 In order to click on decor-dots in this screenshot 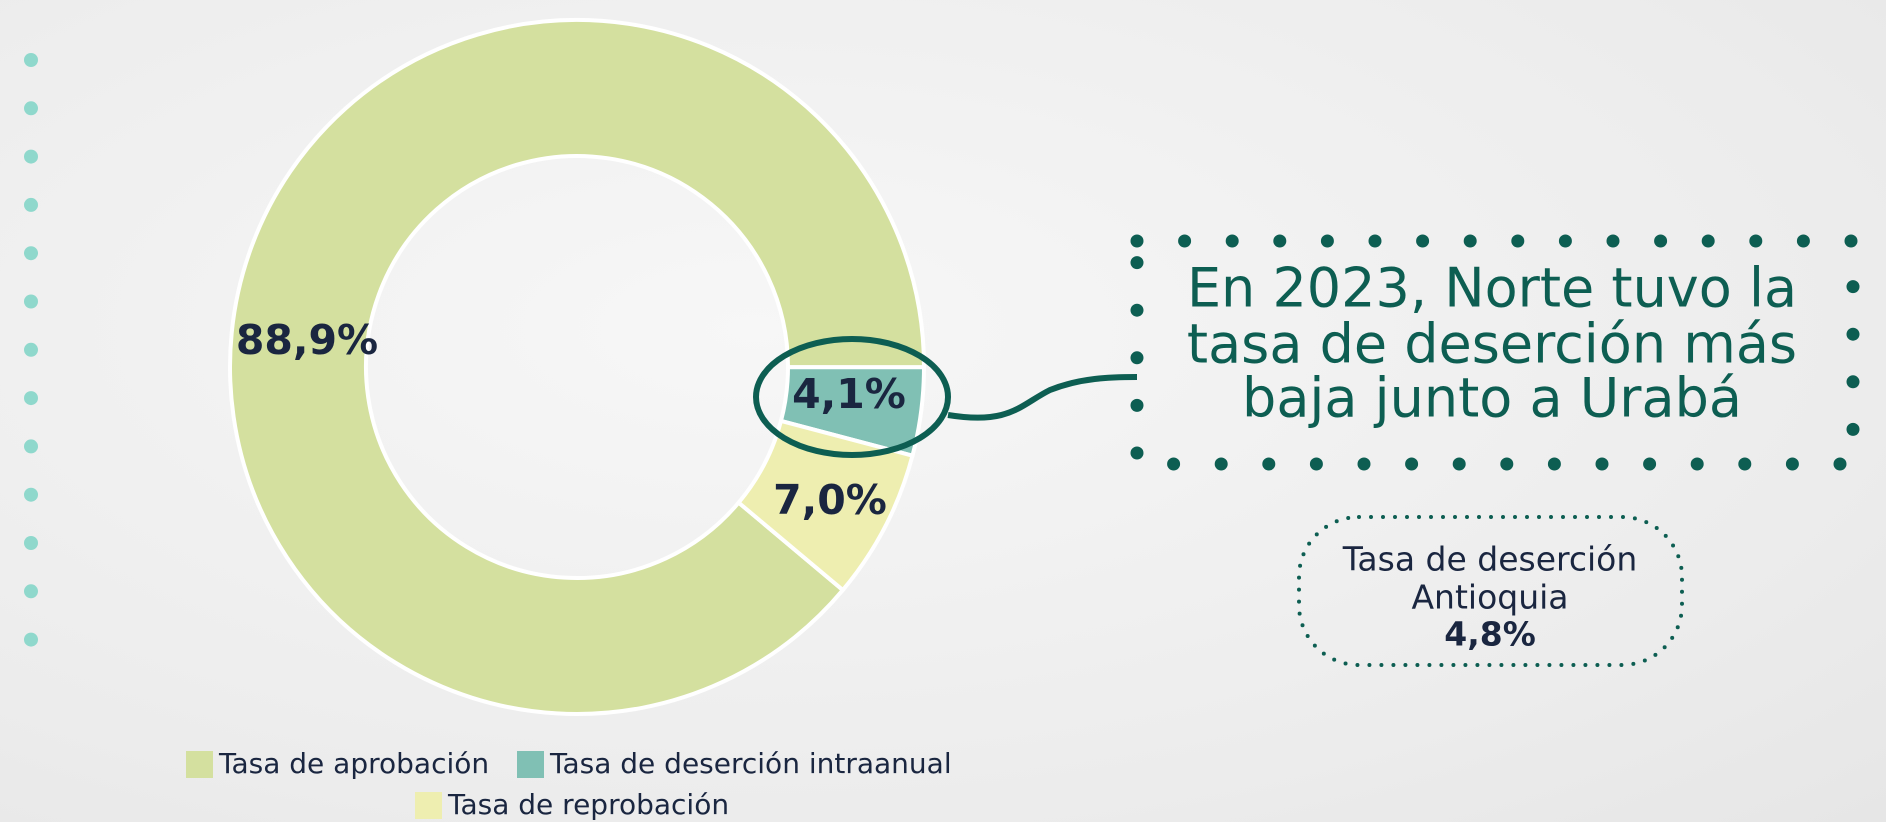, I will do `click(31, 350)`.